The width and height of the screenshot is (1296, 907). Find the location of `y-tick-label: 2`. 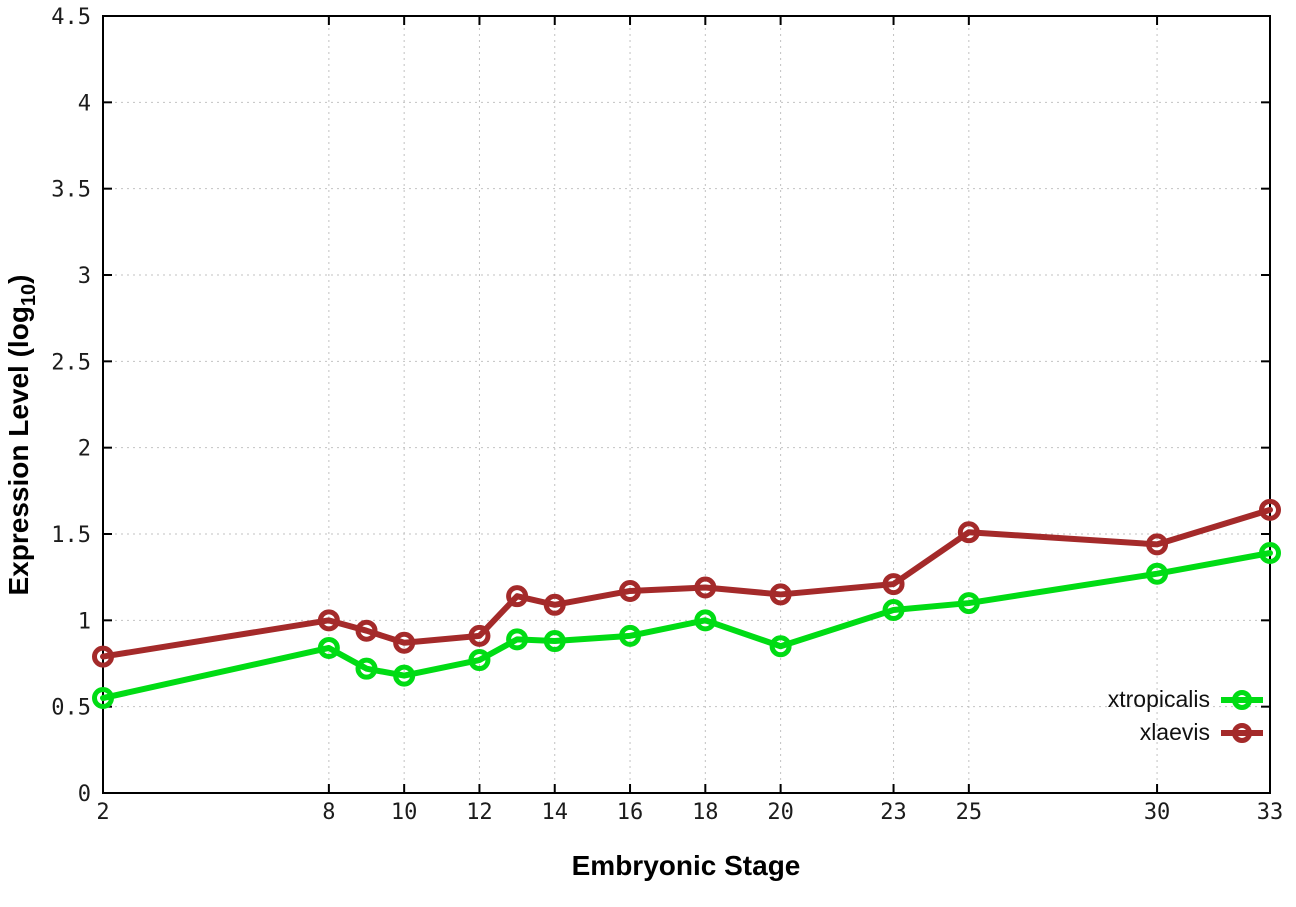

y-tick-label: 2 is located at coordinates (84, 449).